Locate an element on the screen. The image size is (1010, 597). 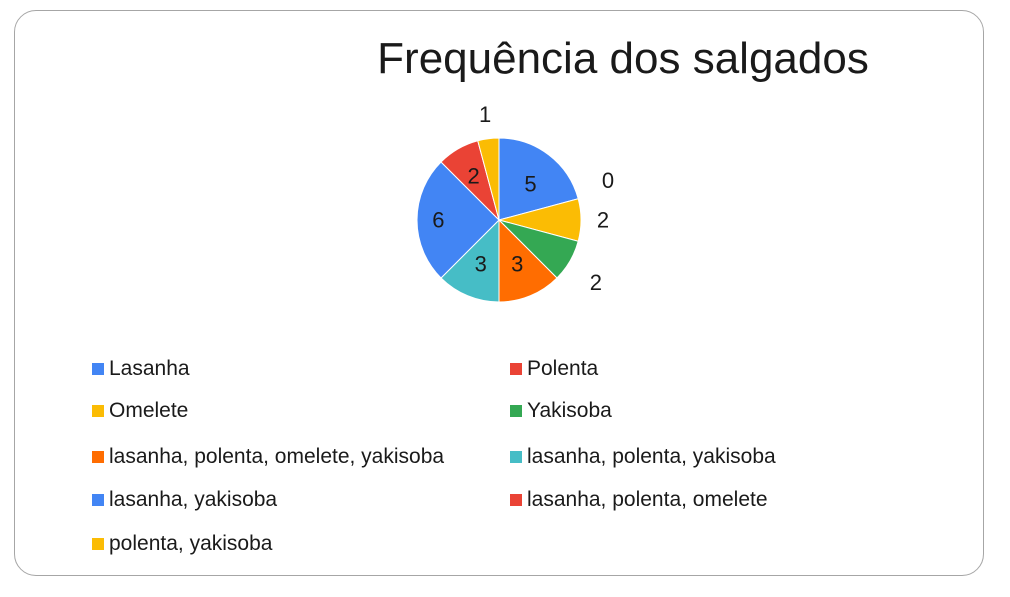
data-label-lasanha-yakisoba: 6 is located at coordinates (438, 220).